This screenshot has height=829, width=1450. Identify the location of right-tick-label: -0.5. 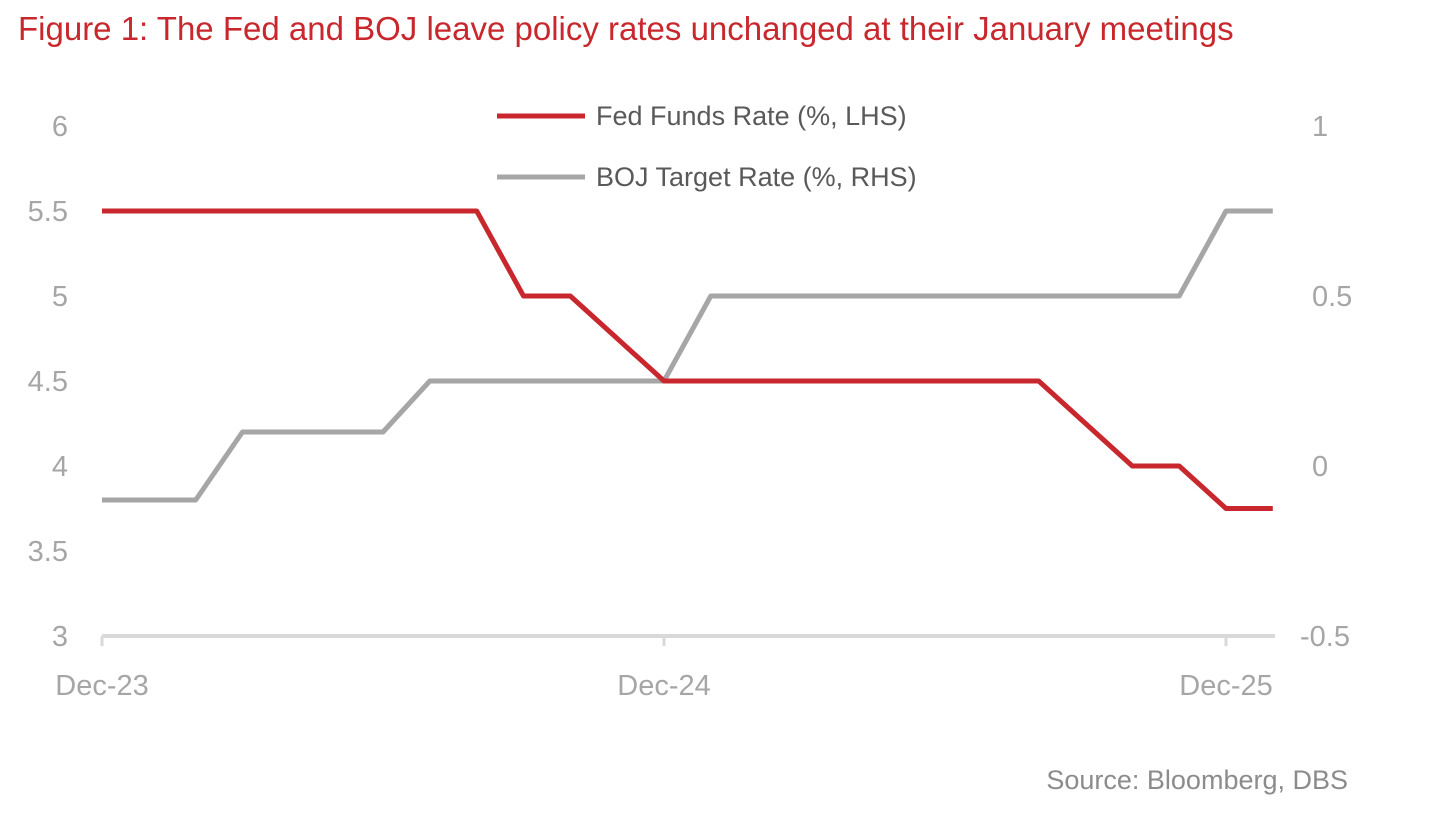
(1325, 637).